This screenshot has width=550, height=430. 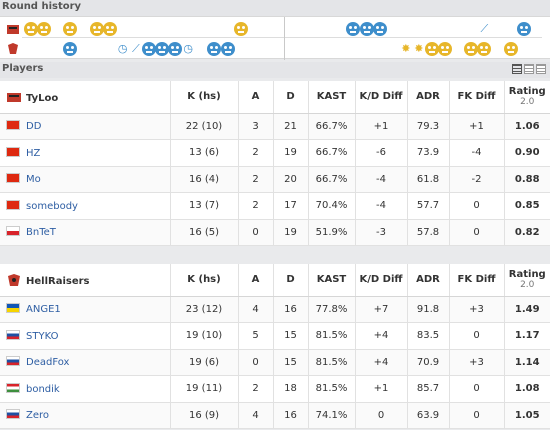 What do you see at coordinates (428, 232) in the screenshot?
I see `adr-cell: 57.8` at bounding box center [428, 232].